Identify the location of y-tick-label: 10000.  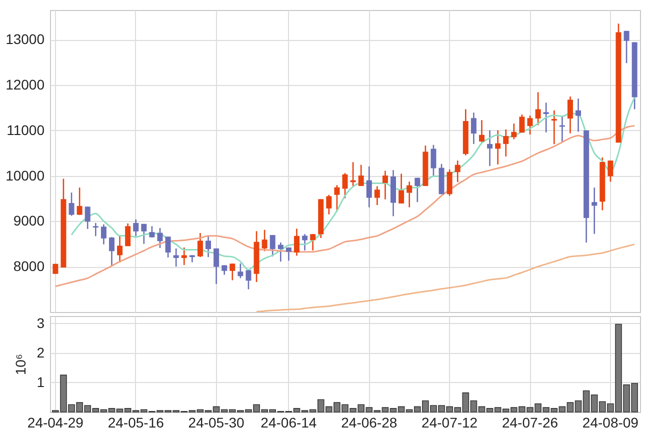
(25, 175).